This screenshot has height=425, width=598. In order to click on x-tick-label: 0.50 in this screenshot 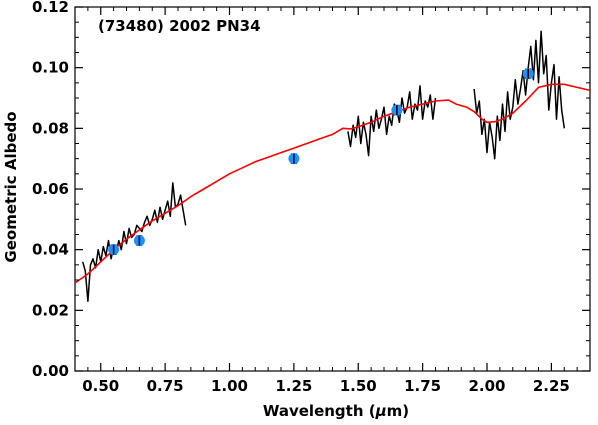, I will do `click(100, 386)`.